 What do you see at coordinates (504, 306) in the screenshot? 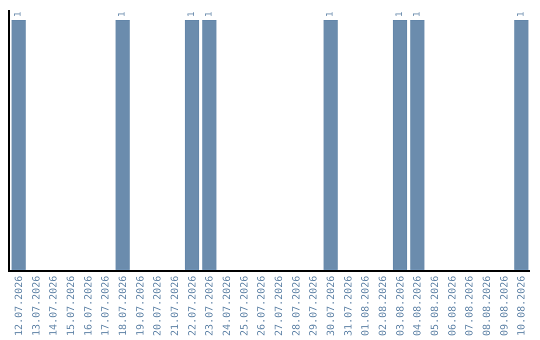
I see `x-tick-label: 09.08.2026` at bounding box center [504, 306].